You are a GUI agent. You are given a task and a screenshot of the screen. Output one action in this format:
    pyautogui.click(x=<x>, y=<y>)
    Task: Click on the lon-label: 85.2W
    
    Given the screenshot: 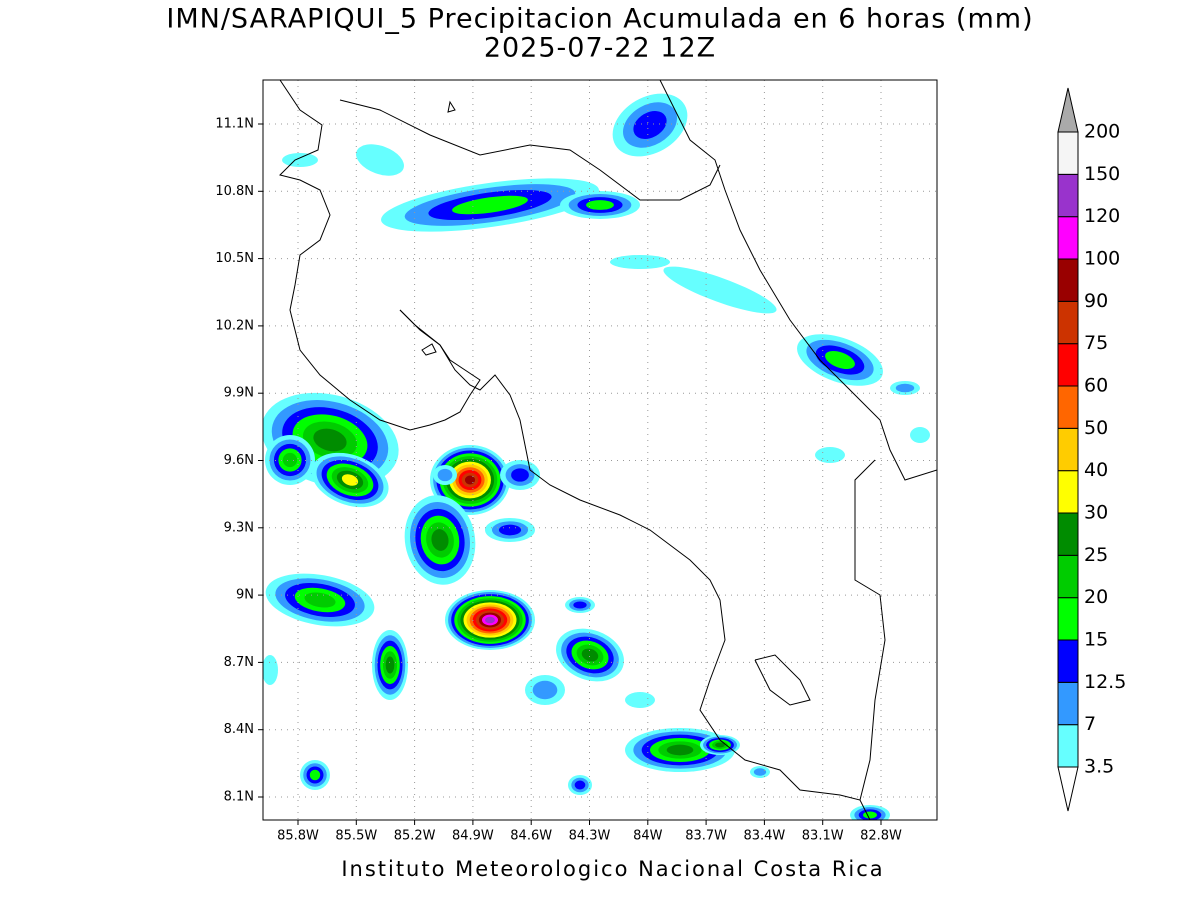 What is the action you would take?
    pyautogui.click(x=415, y=836)
    